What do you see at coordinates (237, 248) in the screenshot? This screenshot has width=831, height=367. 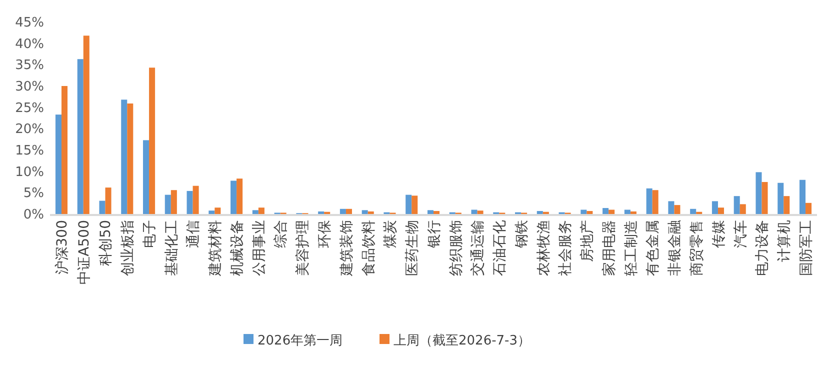 I see `x-tick-label: 机械设备` at bounding box center [237, 248].